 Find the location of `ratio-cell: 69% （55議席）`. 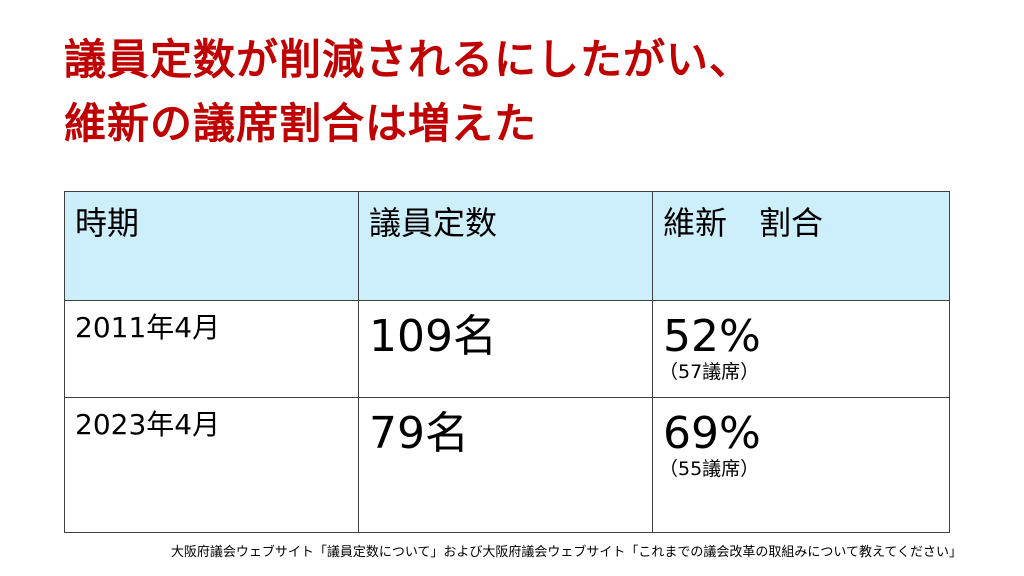

ratio-cell: 69% （55議席） is located at coordinates (801, 465).